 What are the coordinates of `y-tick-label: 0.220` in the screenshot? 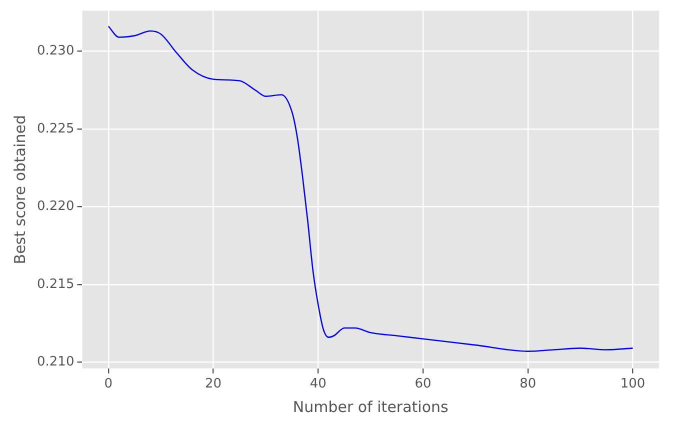 It's located at (55, 206).